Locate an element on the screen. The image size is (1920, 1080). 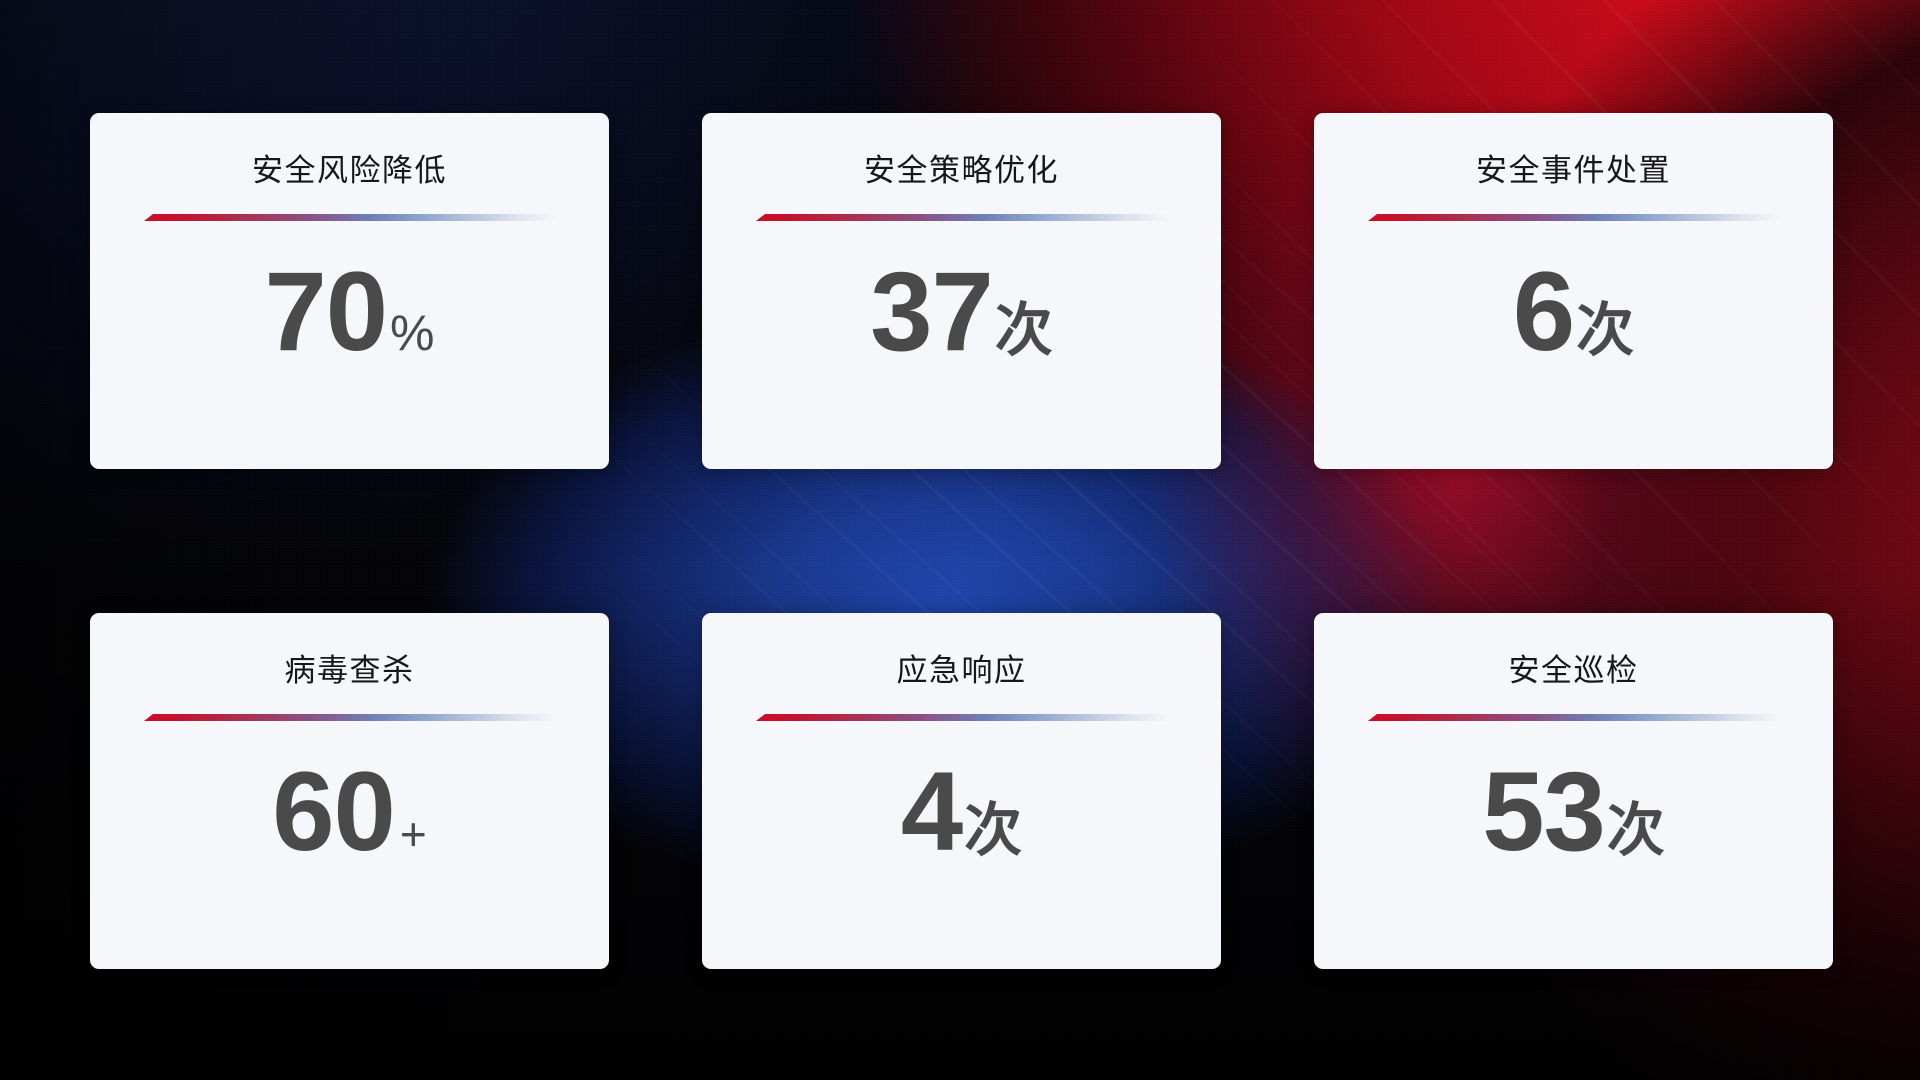
metric-value: 4 is located at coordinates (931, 811).